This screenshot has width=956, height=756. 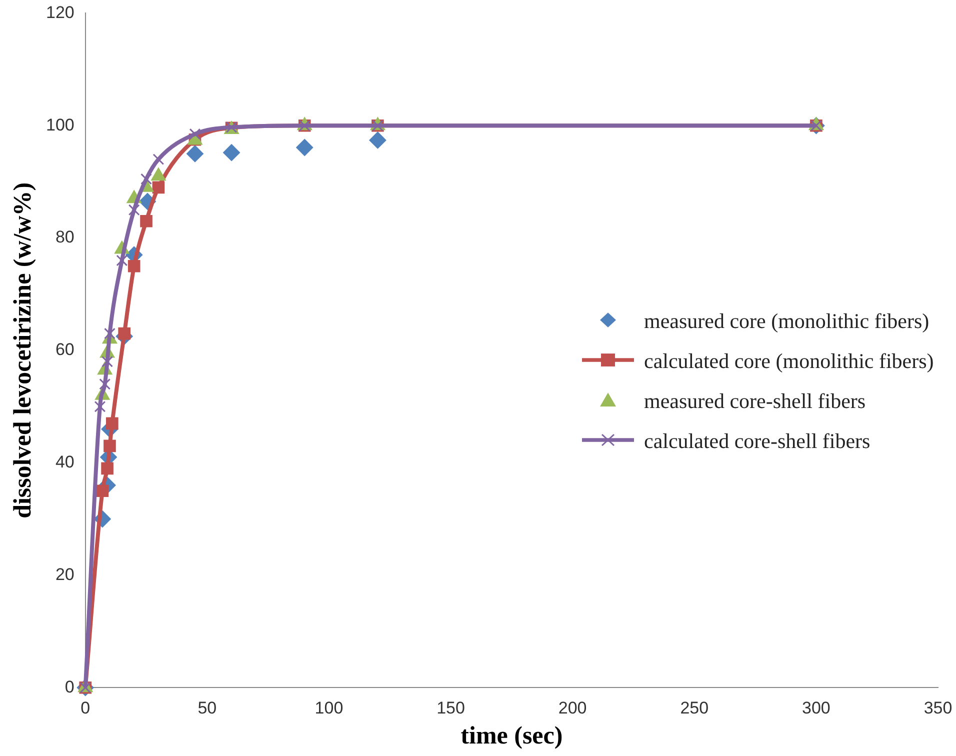 What do you see at coordinates (789, 361) in the screenshot?
I see `legend-label: calculated core (monolithic fibers)` at bounding box center [789, 361].